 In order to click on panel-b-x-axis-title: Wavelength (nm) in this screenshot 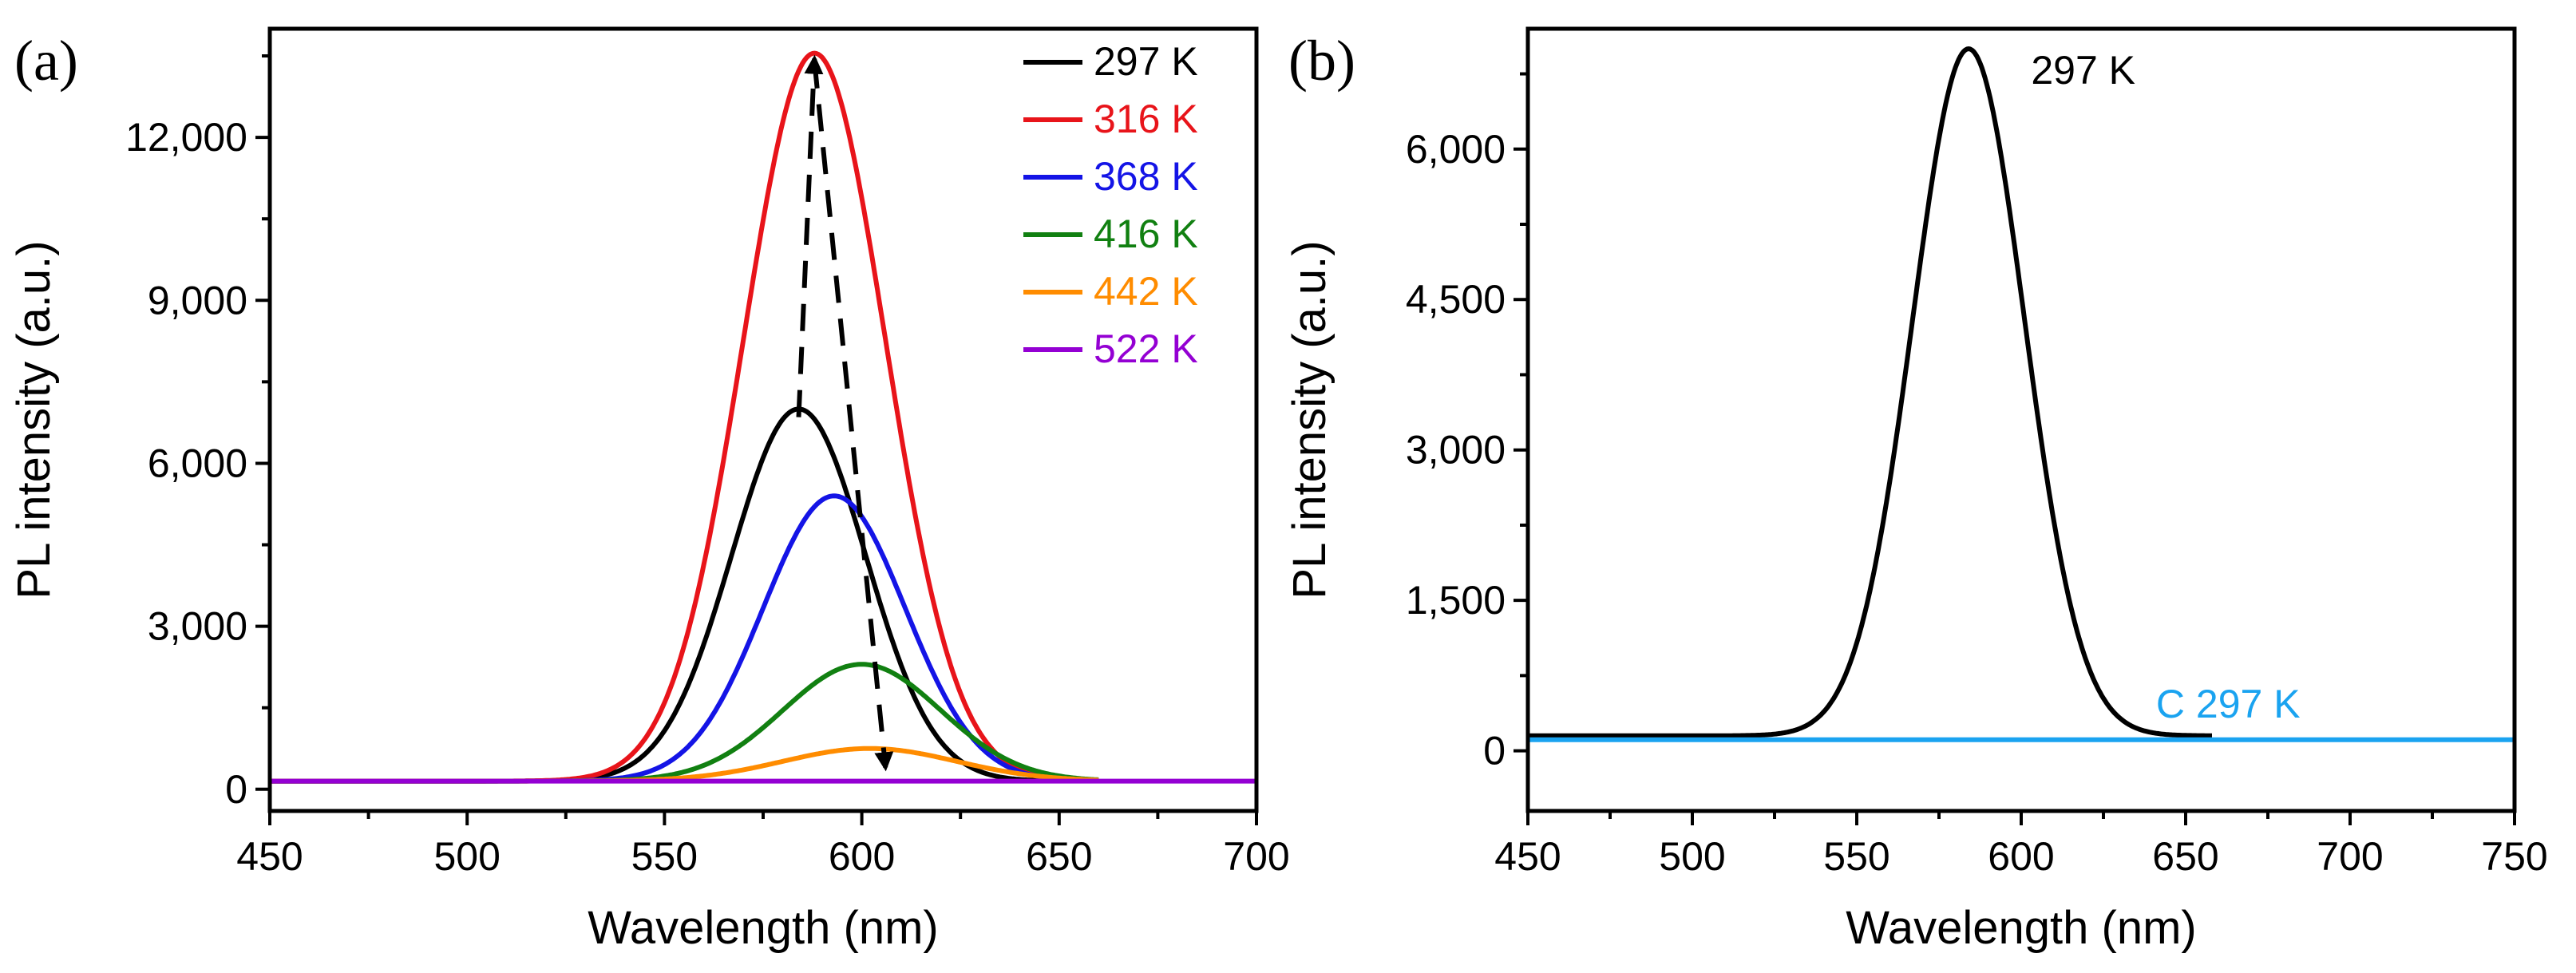, I will do `click(2021, 928)`.